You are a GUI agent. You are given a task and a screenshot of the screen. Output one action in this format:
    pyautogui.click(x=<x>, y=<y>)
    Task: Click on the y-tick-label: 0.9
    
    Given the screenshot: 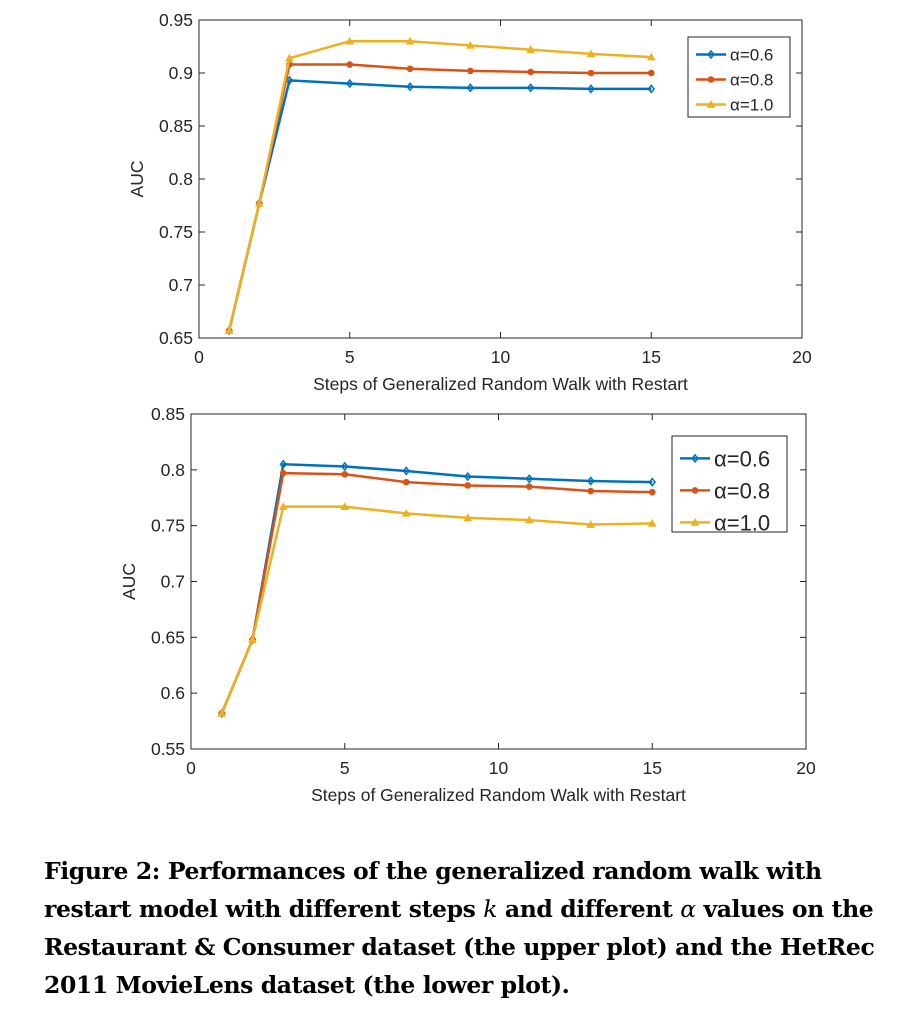 What is the action you would take?
    pyautogui.click(x=181, y=73)
    